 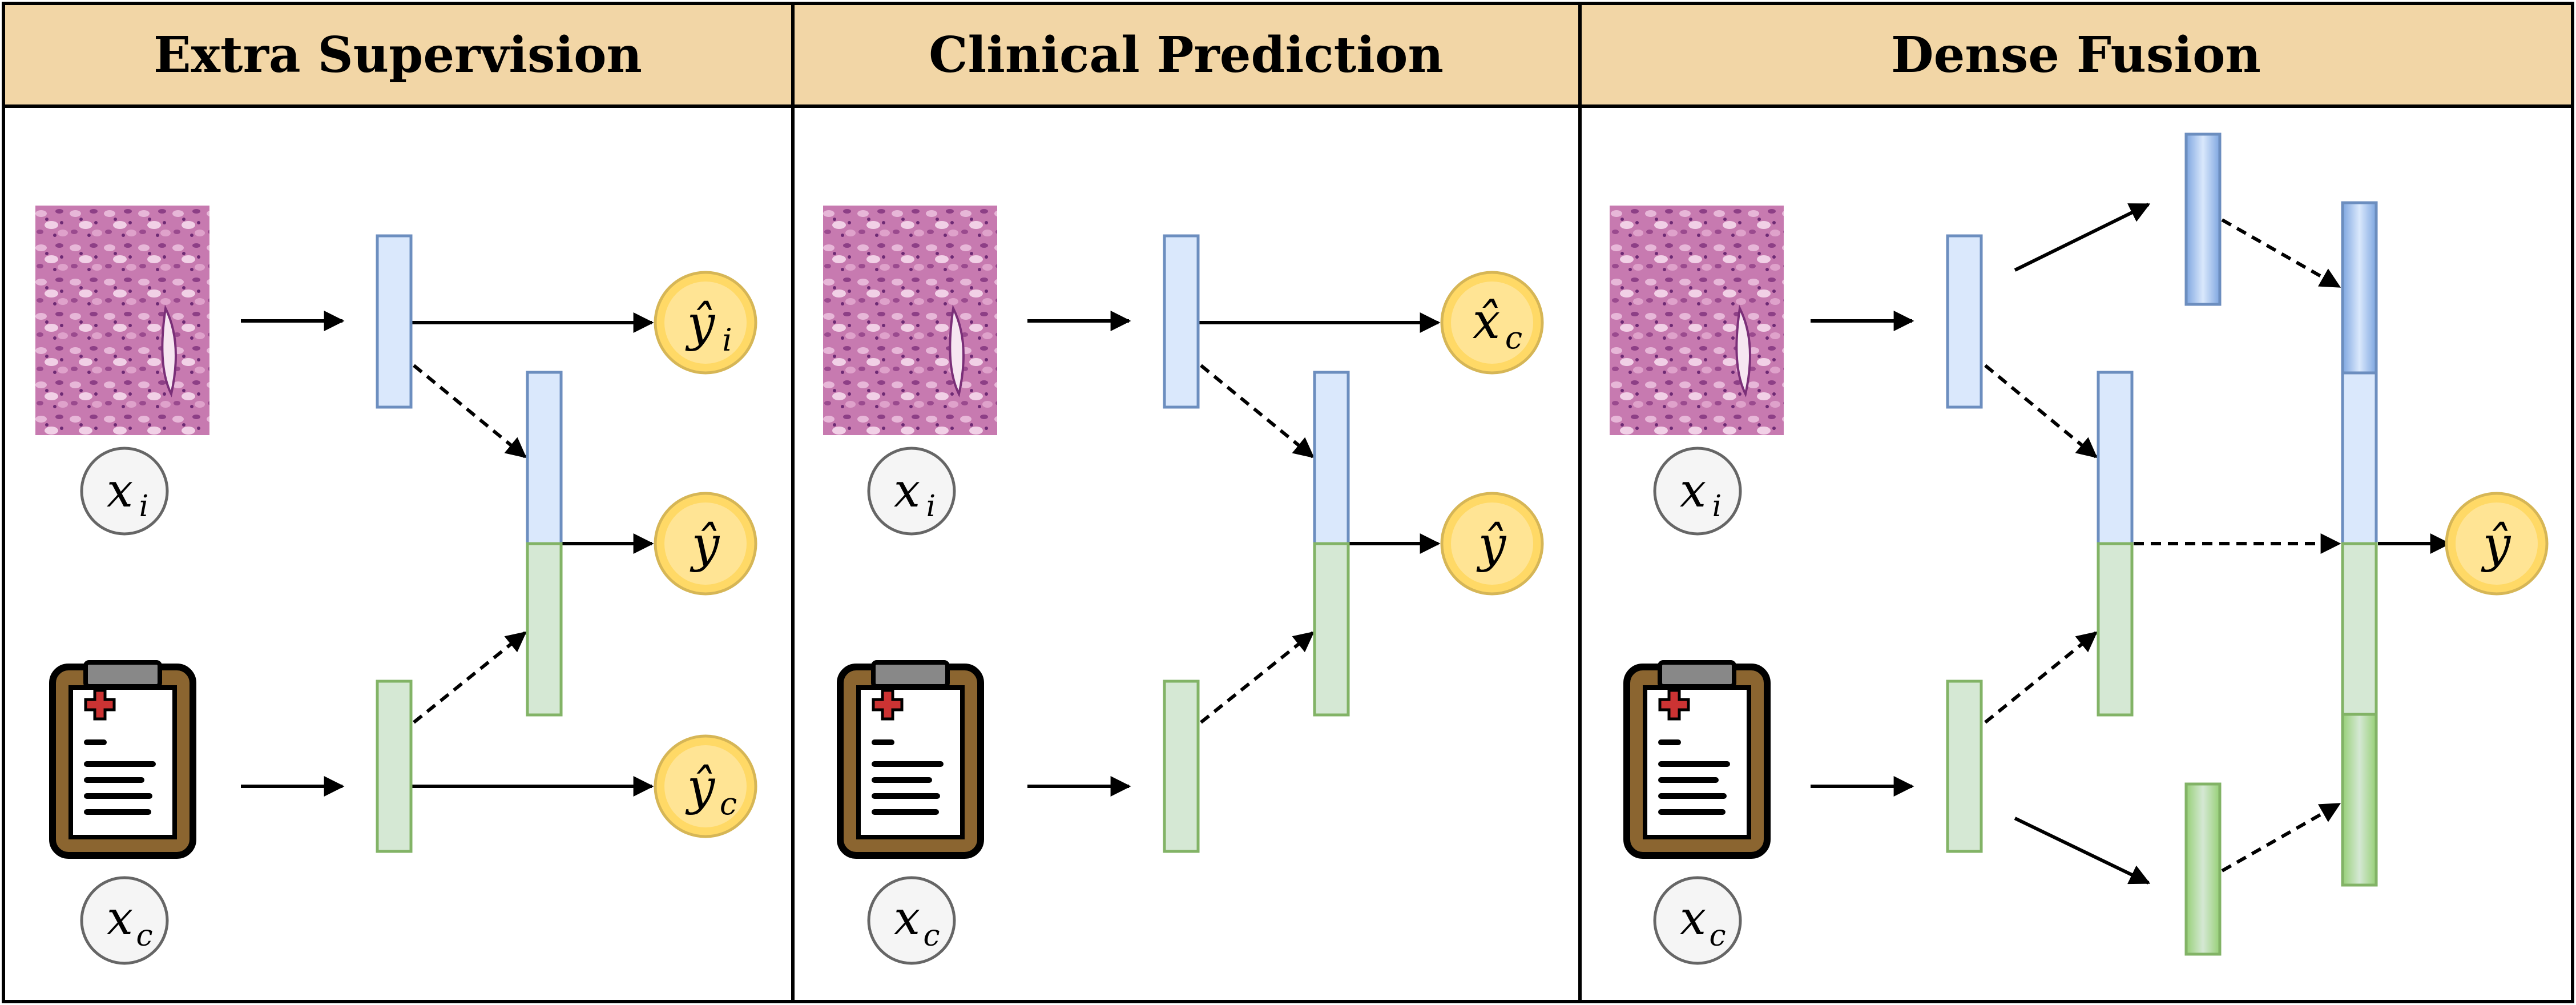 What do you see at coordinates (2281, 253) in the screenshot?
I see `dashed-arrow-side-image-to-concat` at bounding box center [2281, 253].